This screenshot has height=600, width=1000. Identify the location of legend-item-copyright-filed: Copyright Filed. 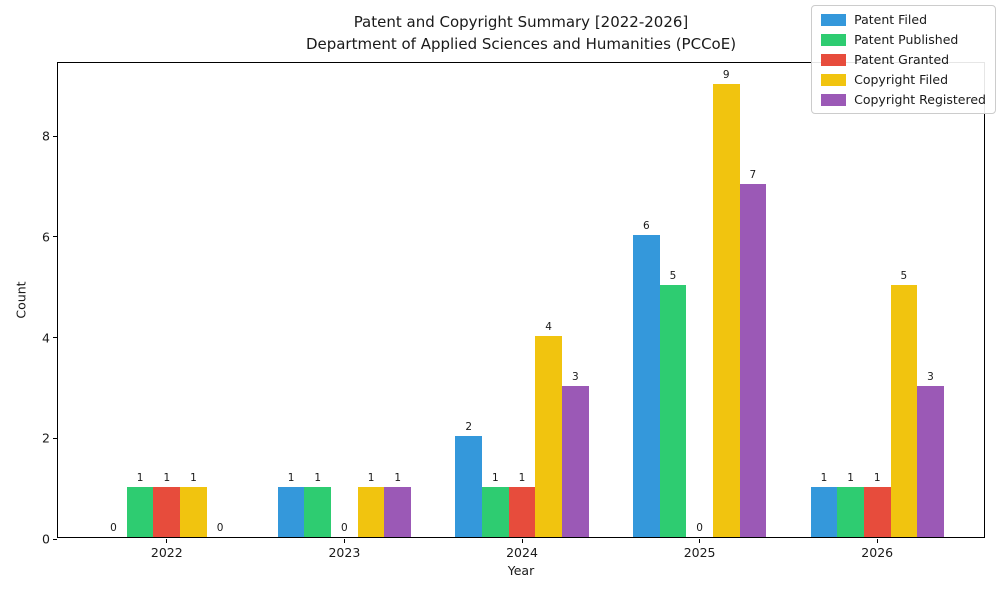
(903, 79).